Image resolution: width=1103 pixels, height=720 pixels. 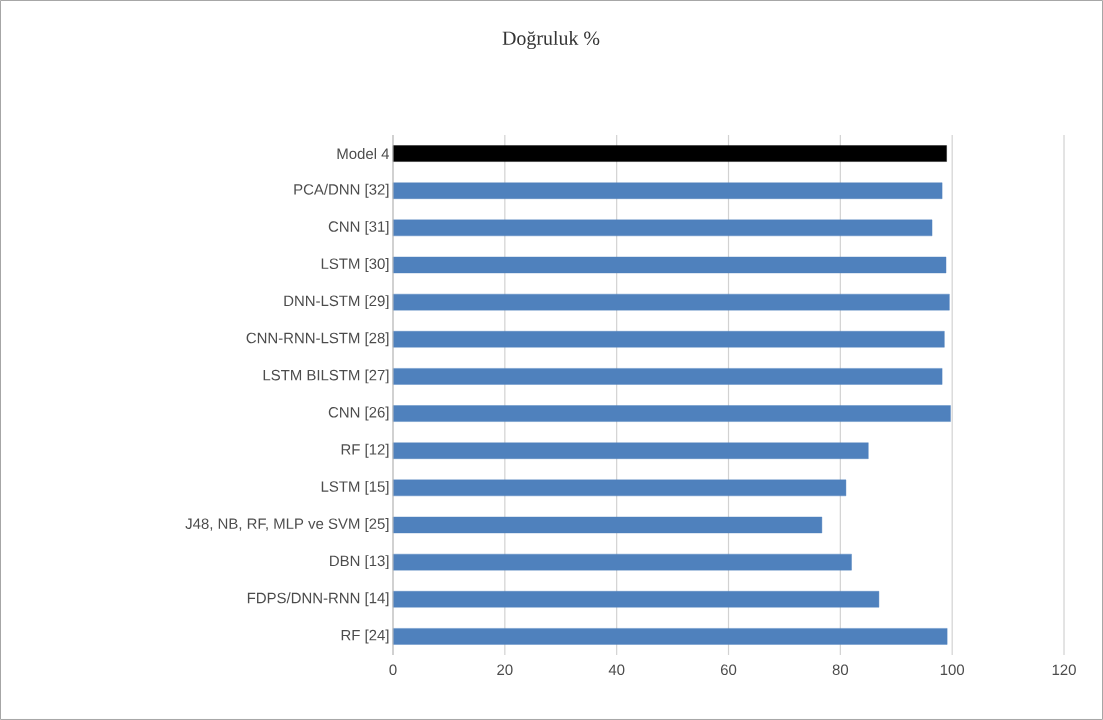 What do you see at coordinates (359, 562) in the screenshot?
I see `y-tick-label: DBN [13]` at bounding box center [359, 562].